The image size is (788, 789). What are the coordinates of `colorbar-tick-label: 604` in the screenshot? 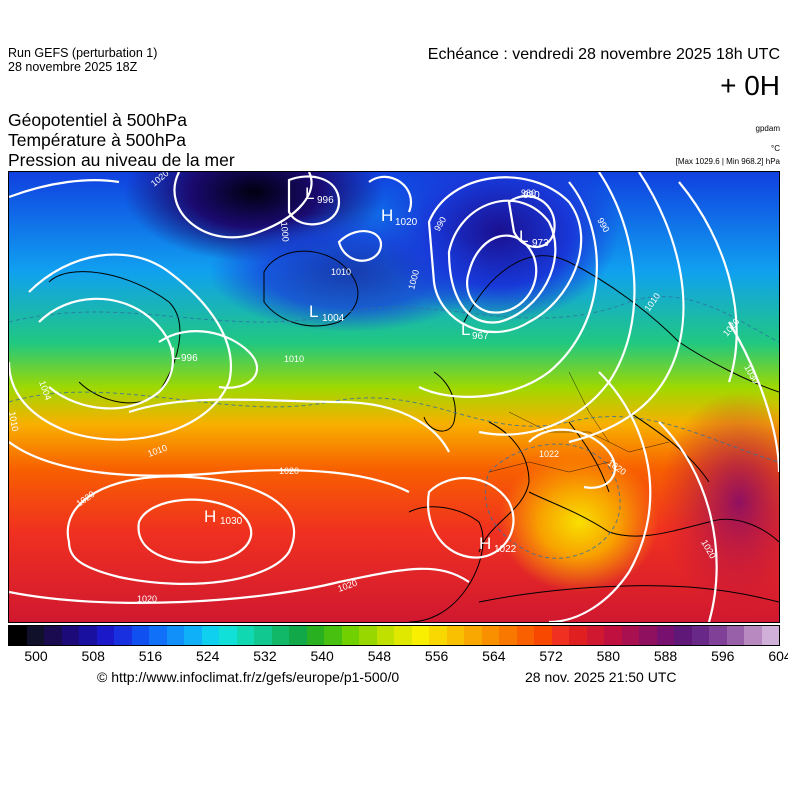 It's located at (778, 656).